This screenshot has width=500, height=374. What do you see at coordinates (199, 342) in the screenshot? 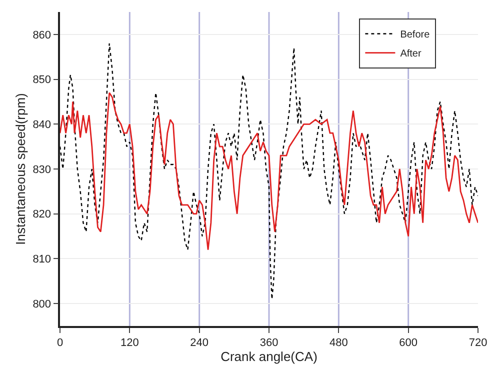
I see `x-tick-label: 240` at bounding box center [199, 342].